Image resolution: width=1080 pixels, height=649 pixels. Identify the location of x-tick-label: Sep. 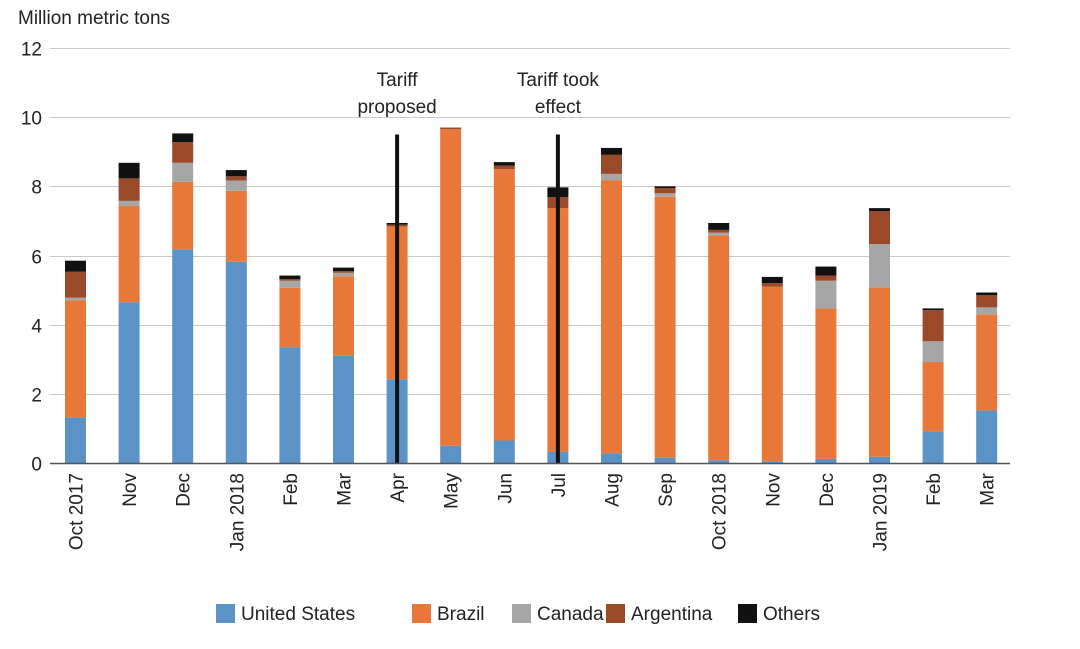
(666, 490).